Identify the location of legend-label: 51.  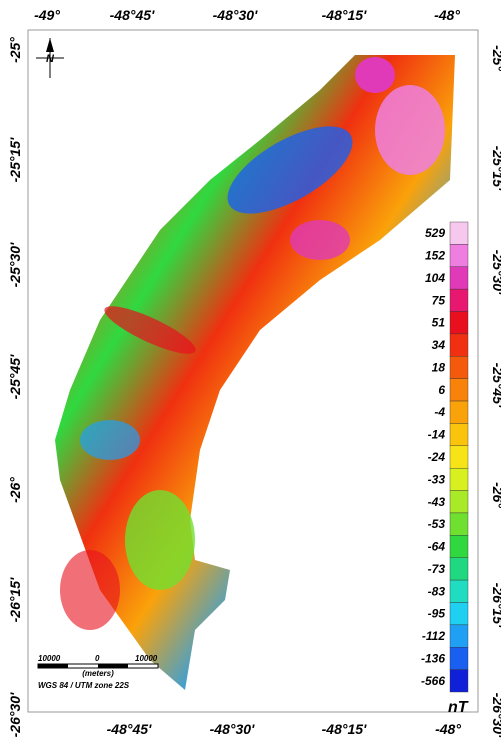
(439, 323).